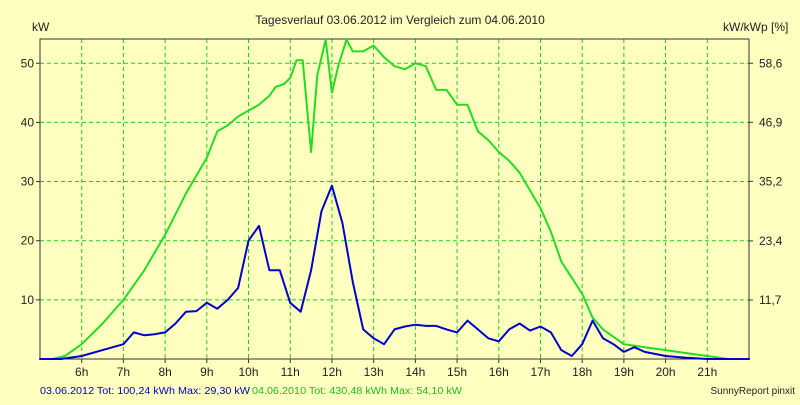  What do you see at coordinates (41, 27) in the screenshot?
I see `y-axis-label-left: kW` at bounding box center [41, 27].